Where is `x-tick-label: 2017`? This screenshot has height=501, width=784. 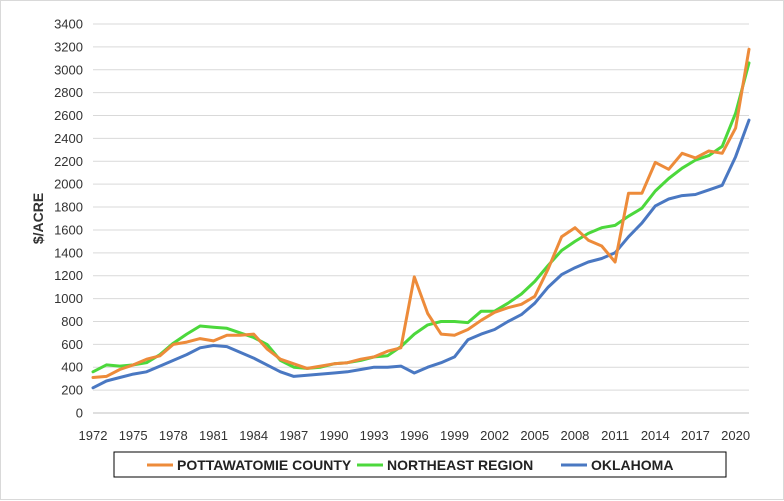
x-tick-label: 2017 is located at coordinates (695, 435).